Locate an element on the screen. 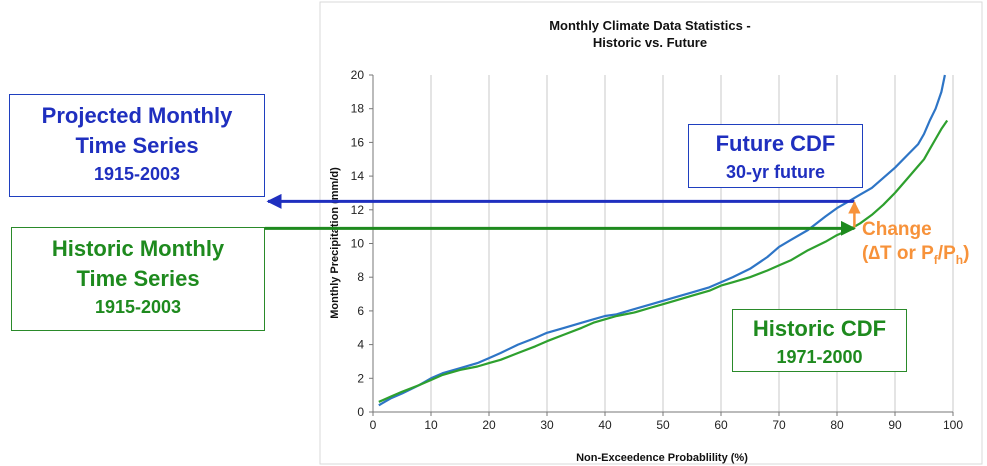 The width and height of the screenshot is (987, 466). y-tick-label: 0 is located at coordinates (360, 412).